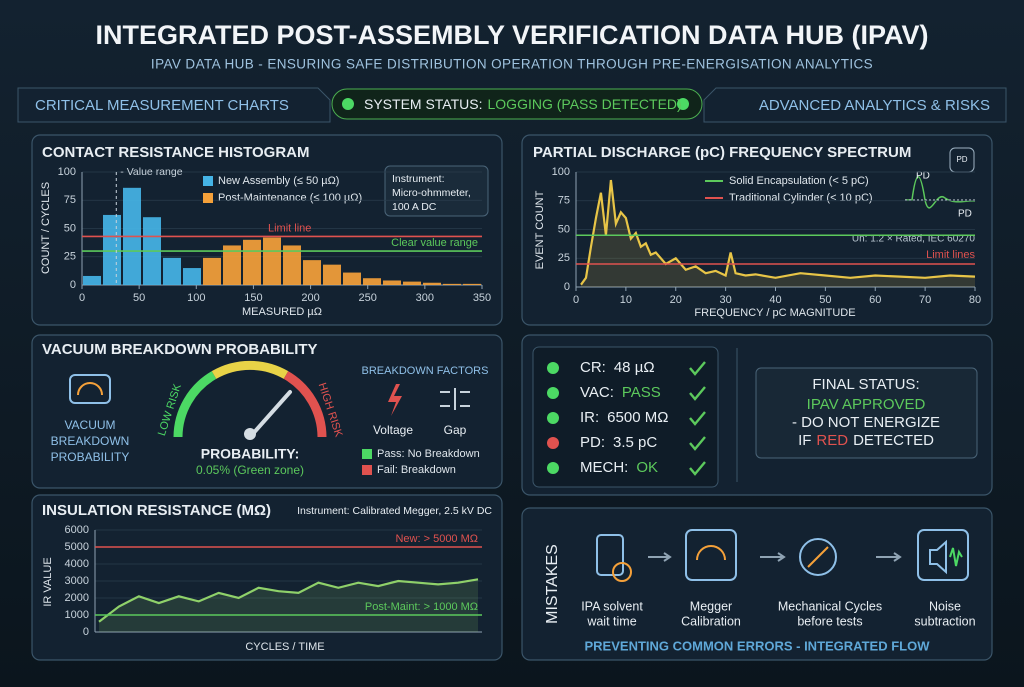 The image size is (1024, 687). What do you see at coordinates (310, 298) in the screenshot?
I see `x-tick-label: 200` at bounding box center [310, 298].